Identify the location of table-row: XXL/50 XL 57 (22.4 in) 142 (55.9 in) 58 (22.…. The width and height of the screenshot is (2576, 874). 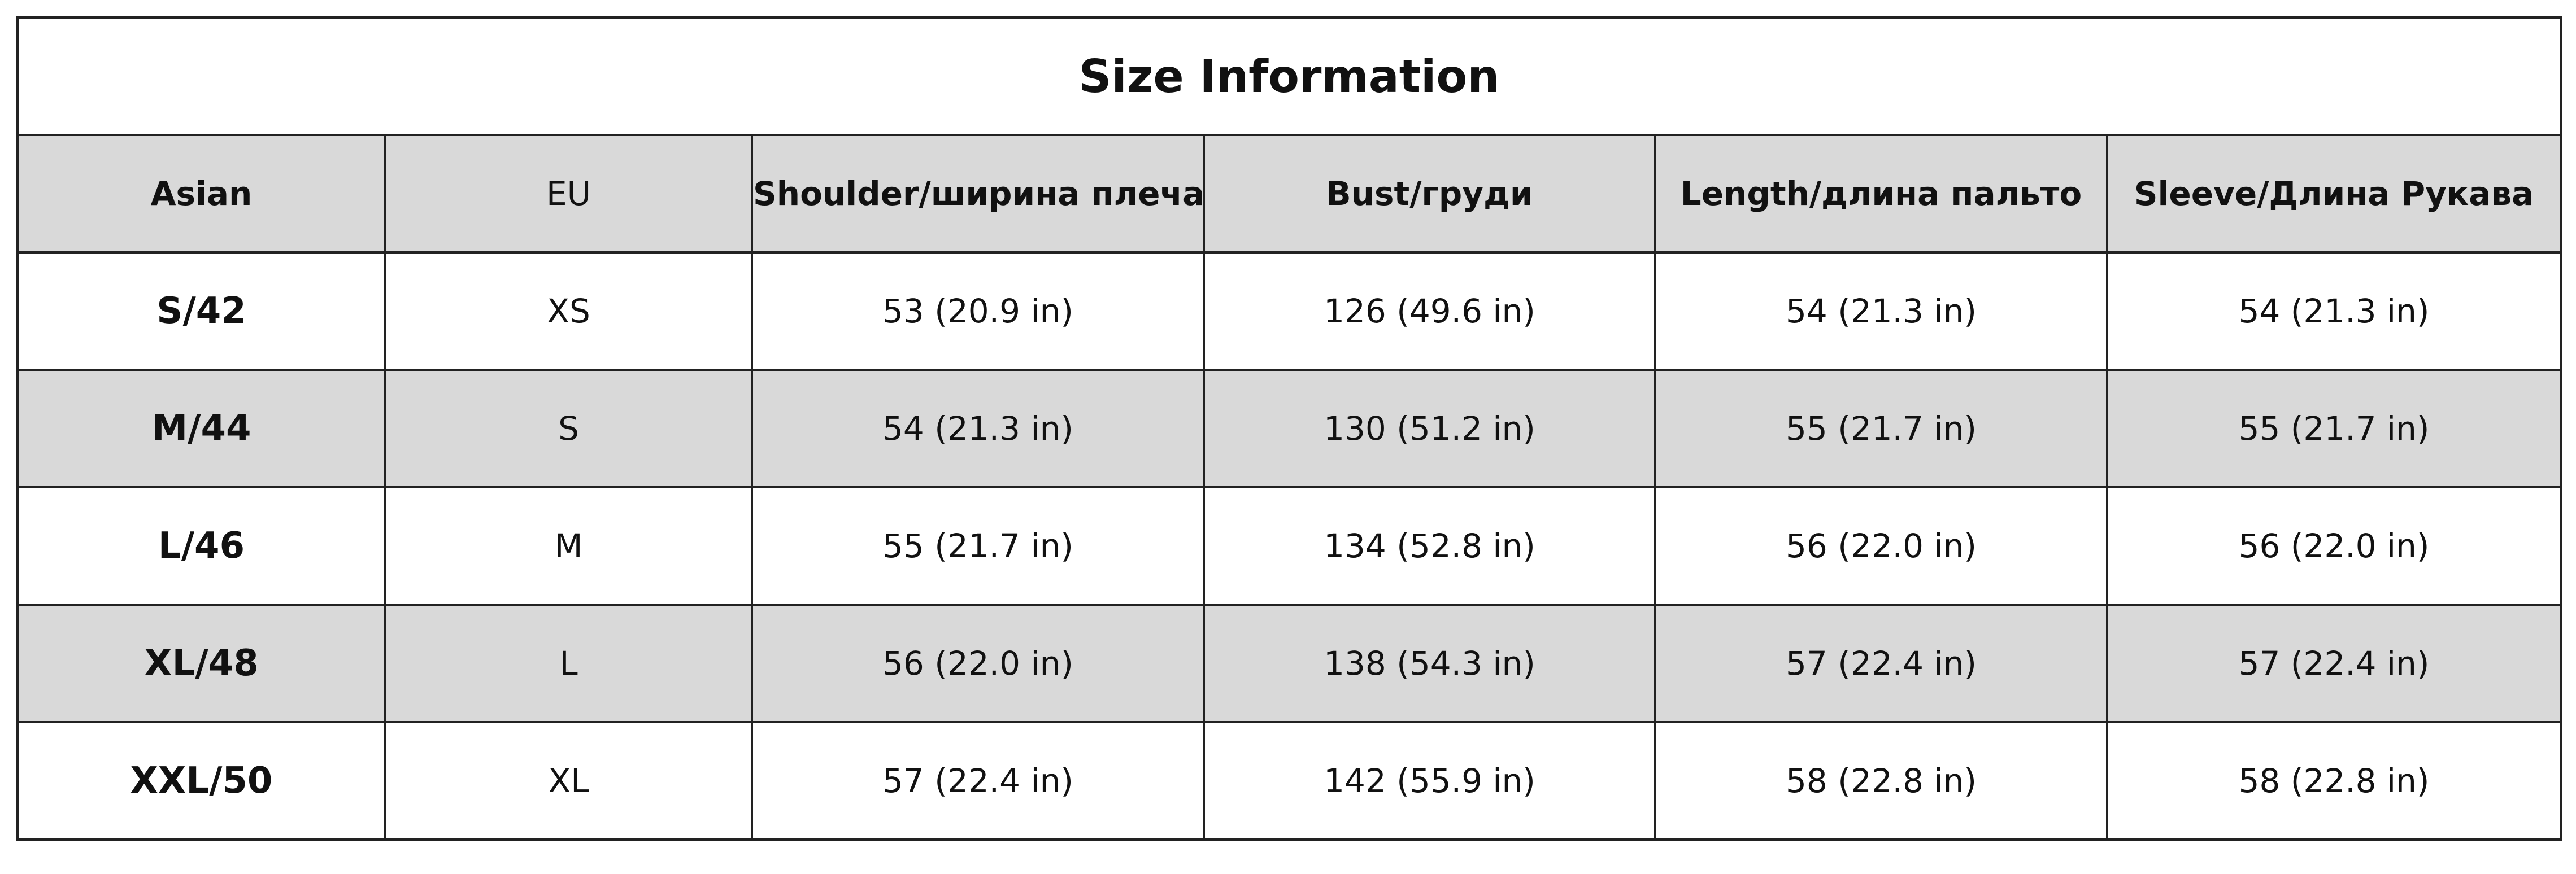
(1289, 781).